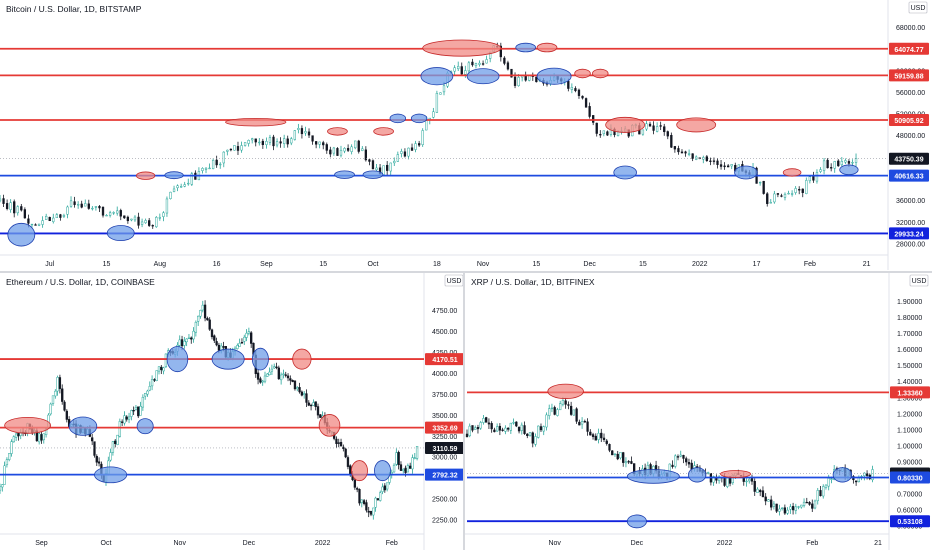  Describe the element at coordinates (444, 474) in the screenshot. I see `eth-price-tag: 2792.32` at that location.